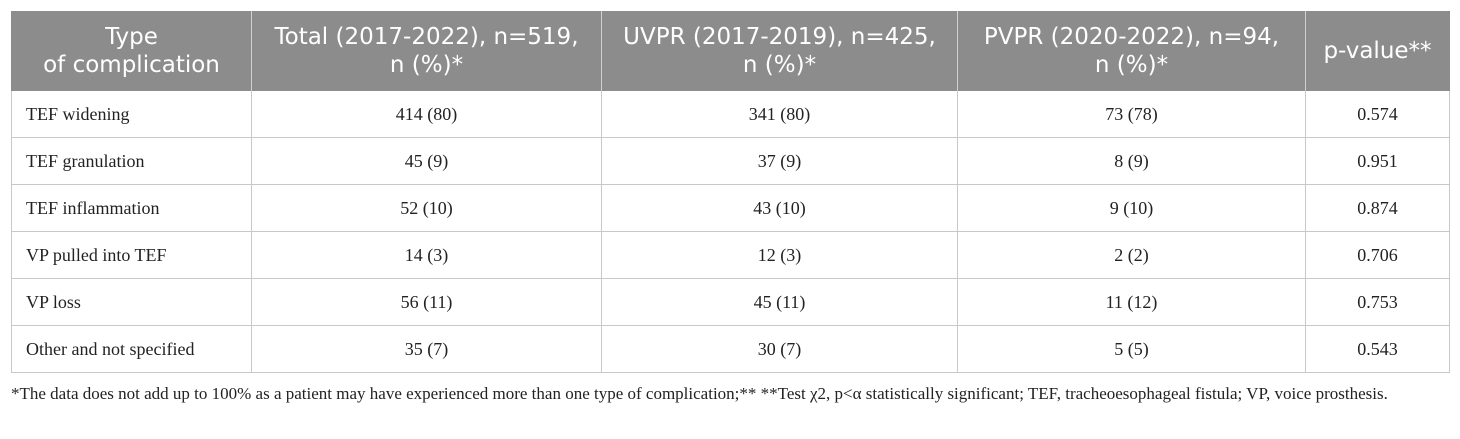  I want to click on header-line: of complication, so click(131, 65).